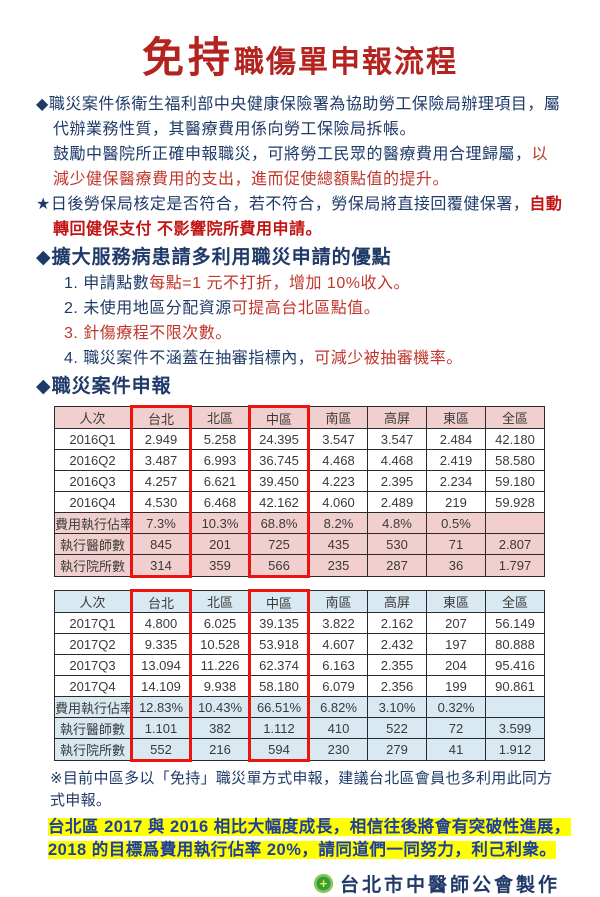 Image resolution: width=600 pixels, height=897 pixels. Describe the element at coordinates (93, 460) in the screenshot. I see `row-label-cell: 2016Q2` at that location.